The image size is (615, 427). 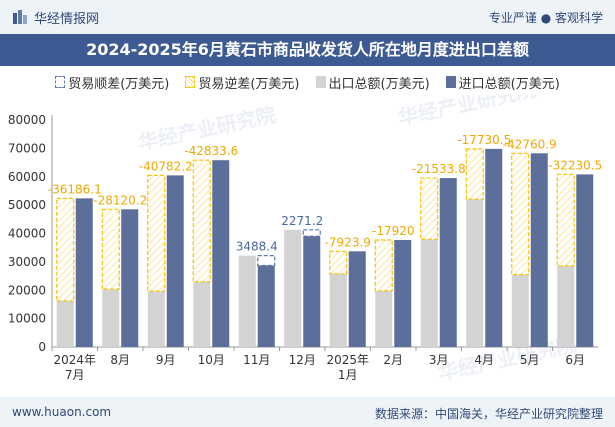 I want to click on balance-label: -21533.8, so click(x=439, y=169).